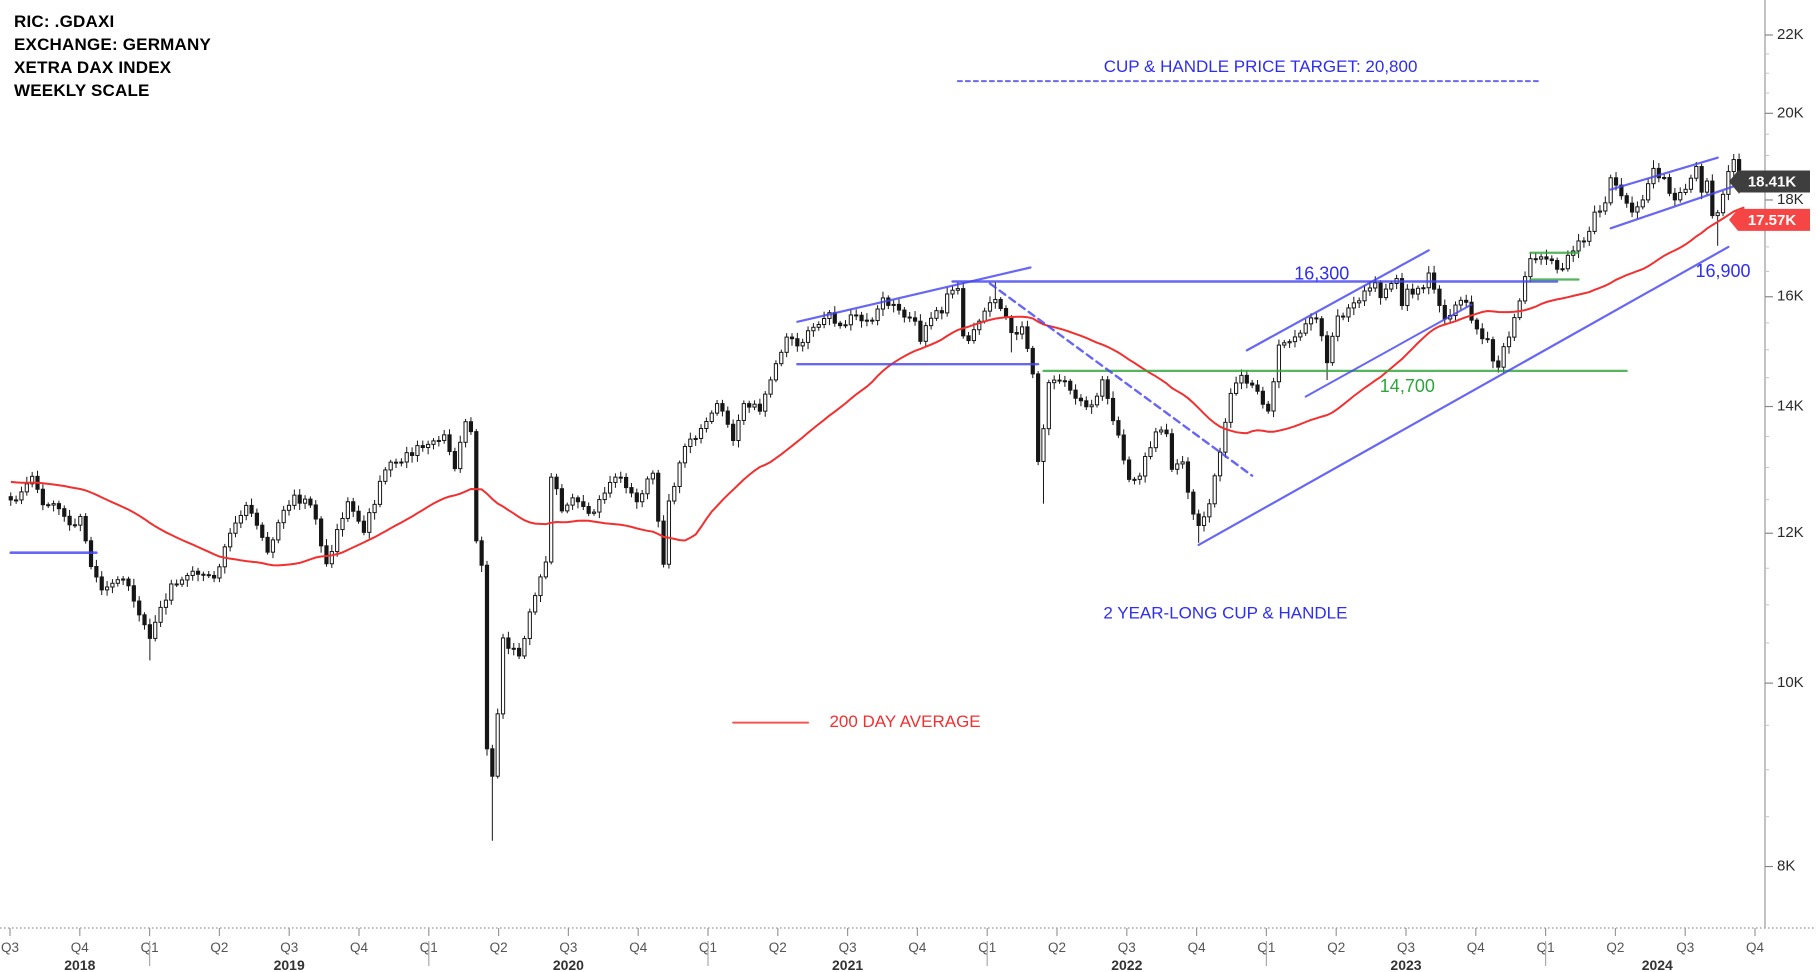 This screenshot has width=1816, height=972. Describe the element at coordinates (914, 294) in the screenshot. I see `trendline-wedge-top-2021` at that location.